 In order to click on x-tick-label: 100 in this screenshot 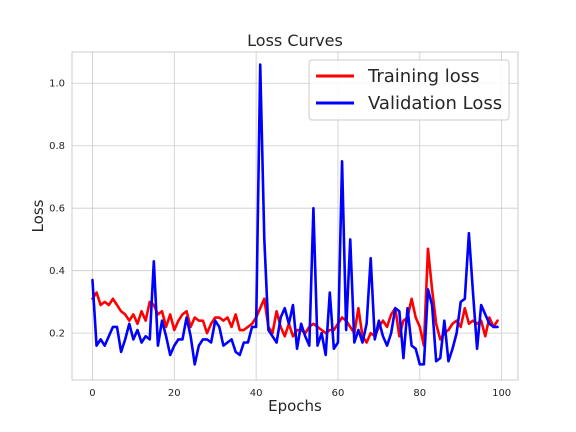, I will do `click(501, 393)`.